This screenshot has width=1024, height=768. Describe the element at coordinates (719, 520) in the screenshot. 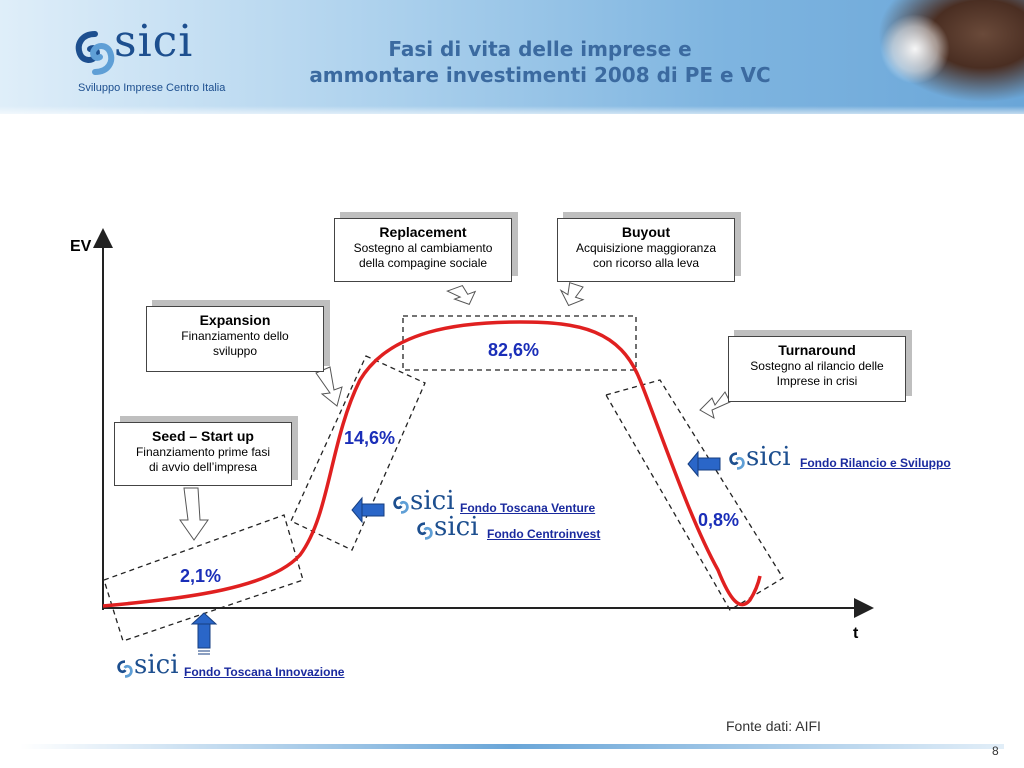

I see `turnaround-percentage: 0,8%` at that location.